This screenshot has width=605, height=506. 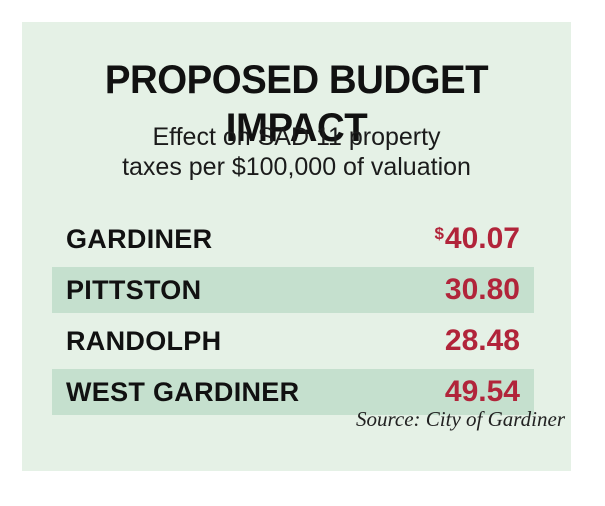 I want to click on row-value-number: 28.48, so click(x=482, y=340).